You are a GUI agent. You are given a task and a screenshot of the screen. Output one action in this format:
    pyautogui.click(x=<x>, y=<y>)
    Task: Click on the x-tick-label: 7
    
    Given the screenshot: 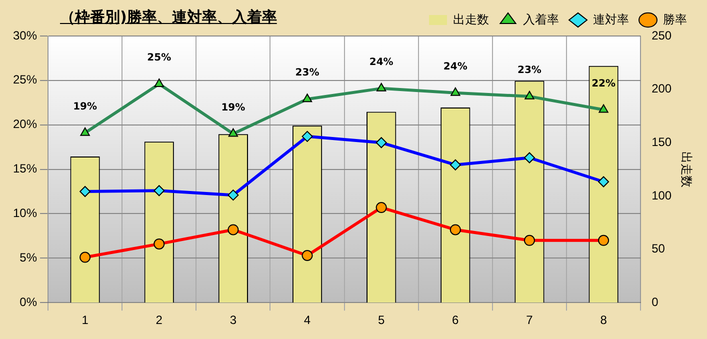 What is the action you would take?
    pyautogui.click(x=530, y=320)
    